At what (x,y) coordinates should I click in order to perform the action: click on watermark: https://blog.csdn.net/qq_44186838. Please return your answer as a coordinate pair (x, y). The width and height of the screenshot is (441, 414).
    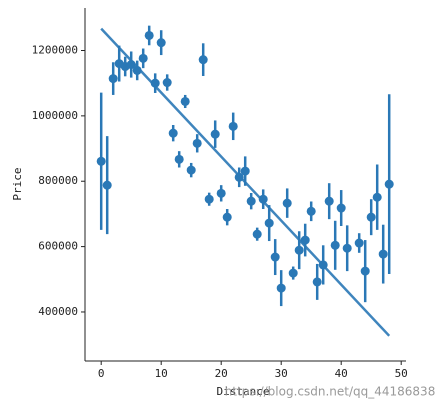
    Looking at the image, I should click on (330, 392).